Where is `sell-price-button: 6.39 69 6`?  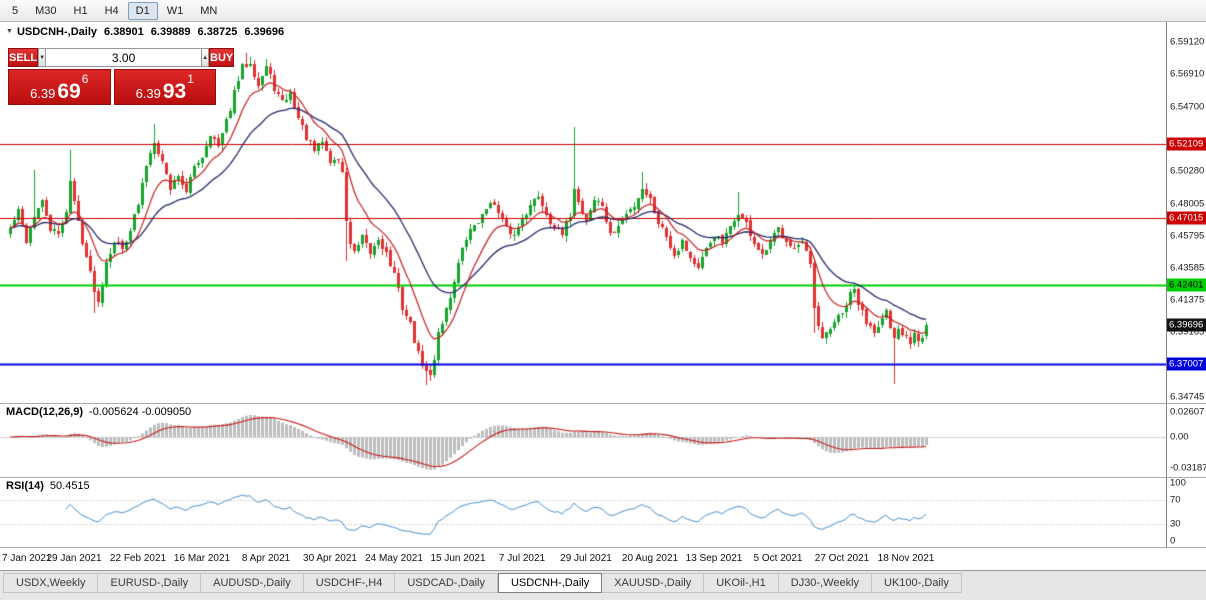 sell-price-button: 6.39 69 6 is located at coordinates (59, 87).